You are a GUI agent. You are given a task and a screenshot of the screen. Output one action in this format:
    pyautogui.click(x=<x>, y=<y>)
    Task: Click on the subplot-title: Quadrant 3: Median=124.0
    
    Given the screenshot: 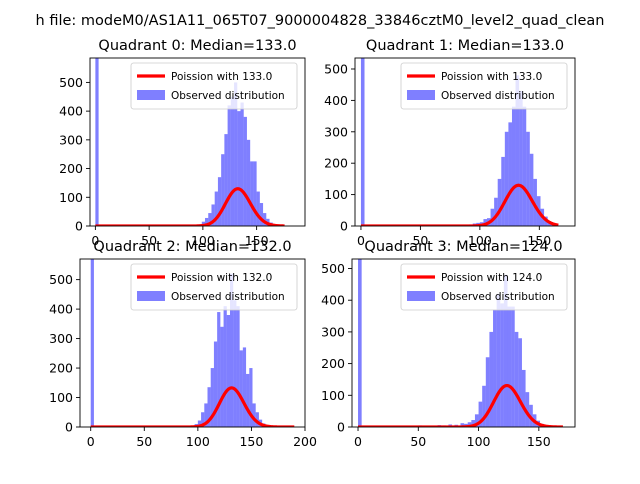 What is the action you would take?
    pyautogui.click(x=463, y=247)
    